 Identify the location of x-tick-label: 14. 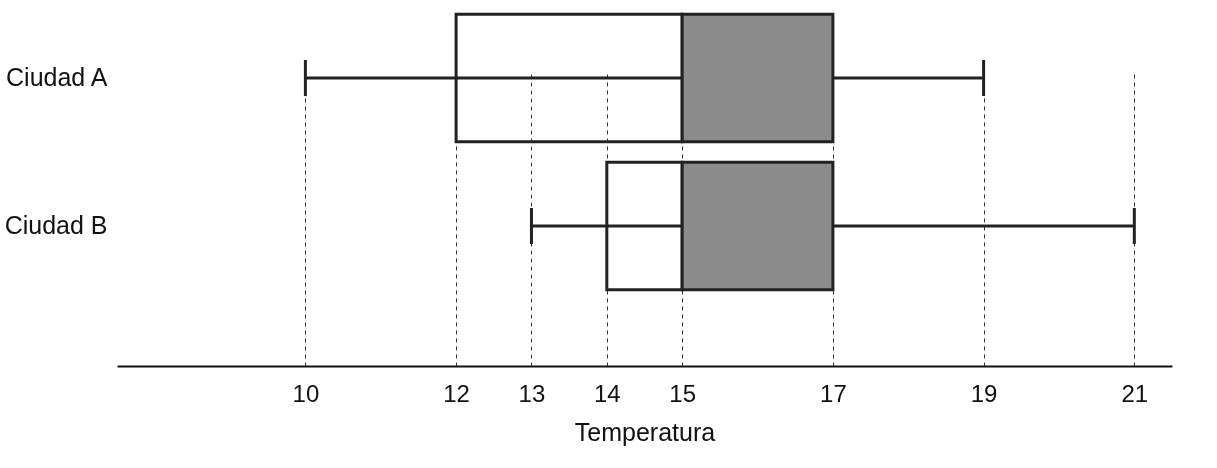
(607, 393).